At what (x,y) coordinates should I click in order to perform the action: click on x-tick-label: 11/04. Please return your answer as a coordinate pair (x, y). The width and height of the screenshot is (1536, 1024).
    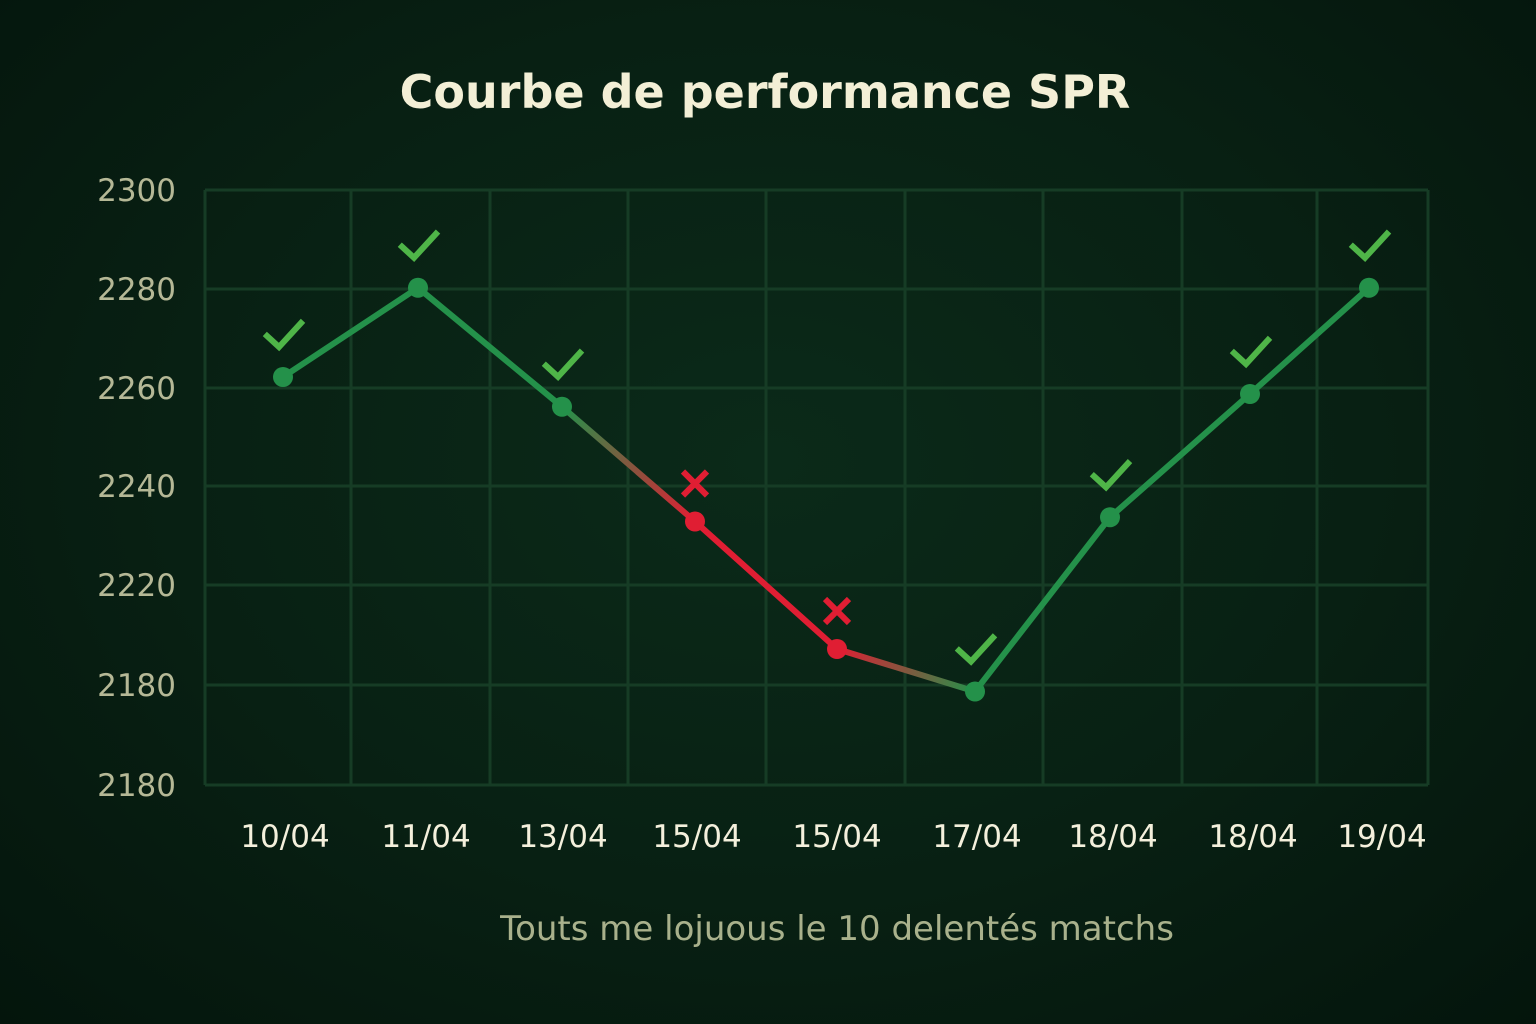
    Looking at the image, I should click on (425, 837).